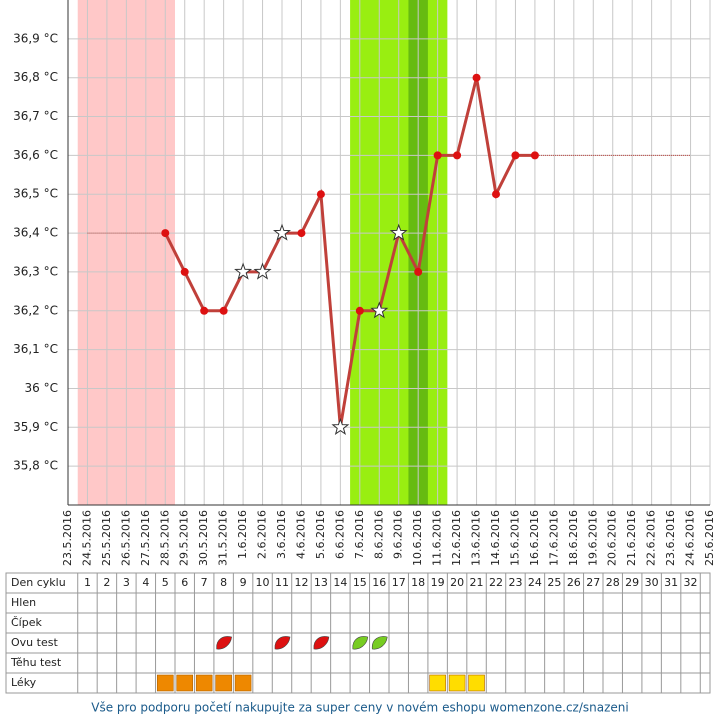 The image size is (720, 720). Describe the element at coordinates (690, 538) in the screenshot. I see `x-tick-label: 24.6.2016` at that location.